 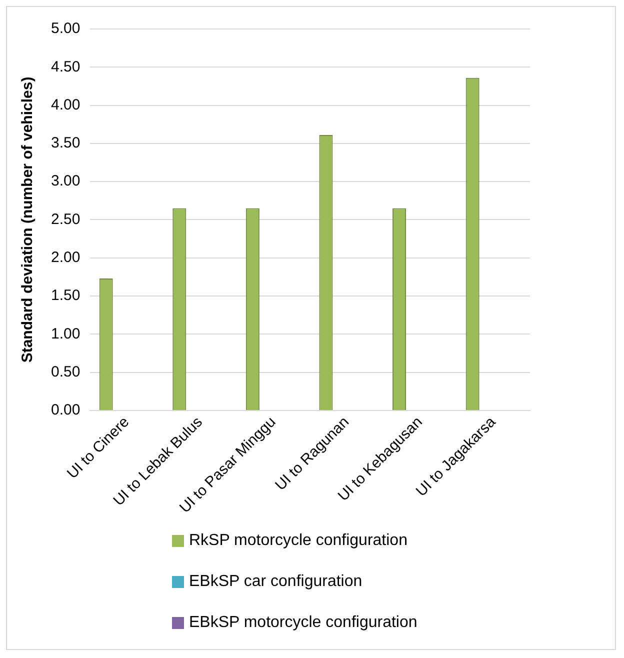 What do you see at coordinates (65, 371) in the screenshot?
I see `y-tick-label: 0.50` at bounding box center [65, 371].